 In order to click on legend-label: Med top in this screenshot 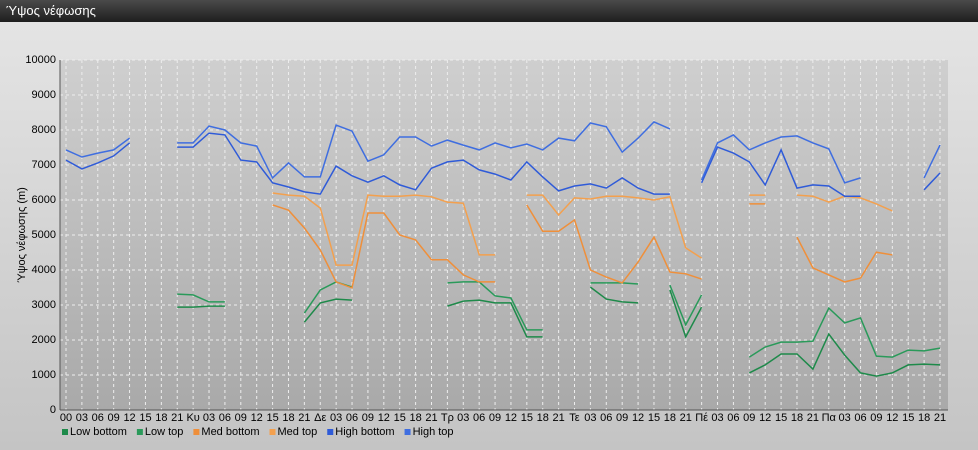, I will do `click(298, 432)`.